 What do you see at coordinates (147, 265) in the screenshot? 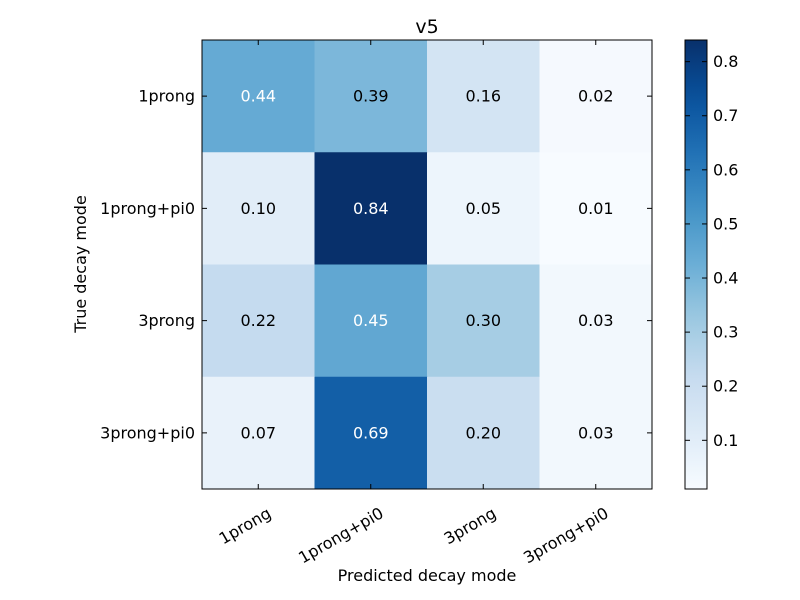
I see `y-tick-labels: 1prong 1prong+pi0 3prong 3prong+pi0` at bounding box center [147, 265].